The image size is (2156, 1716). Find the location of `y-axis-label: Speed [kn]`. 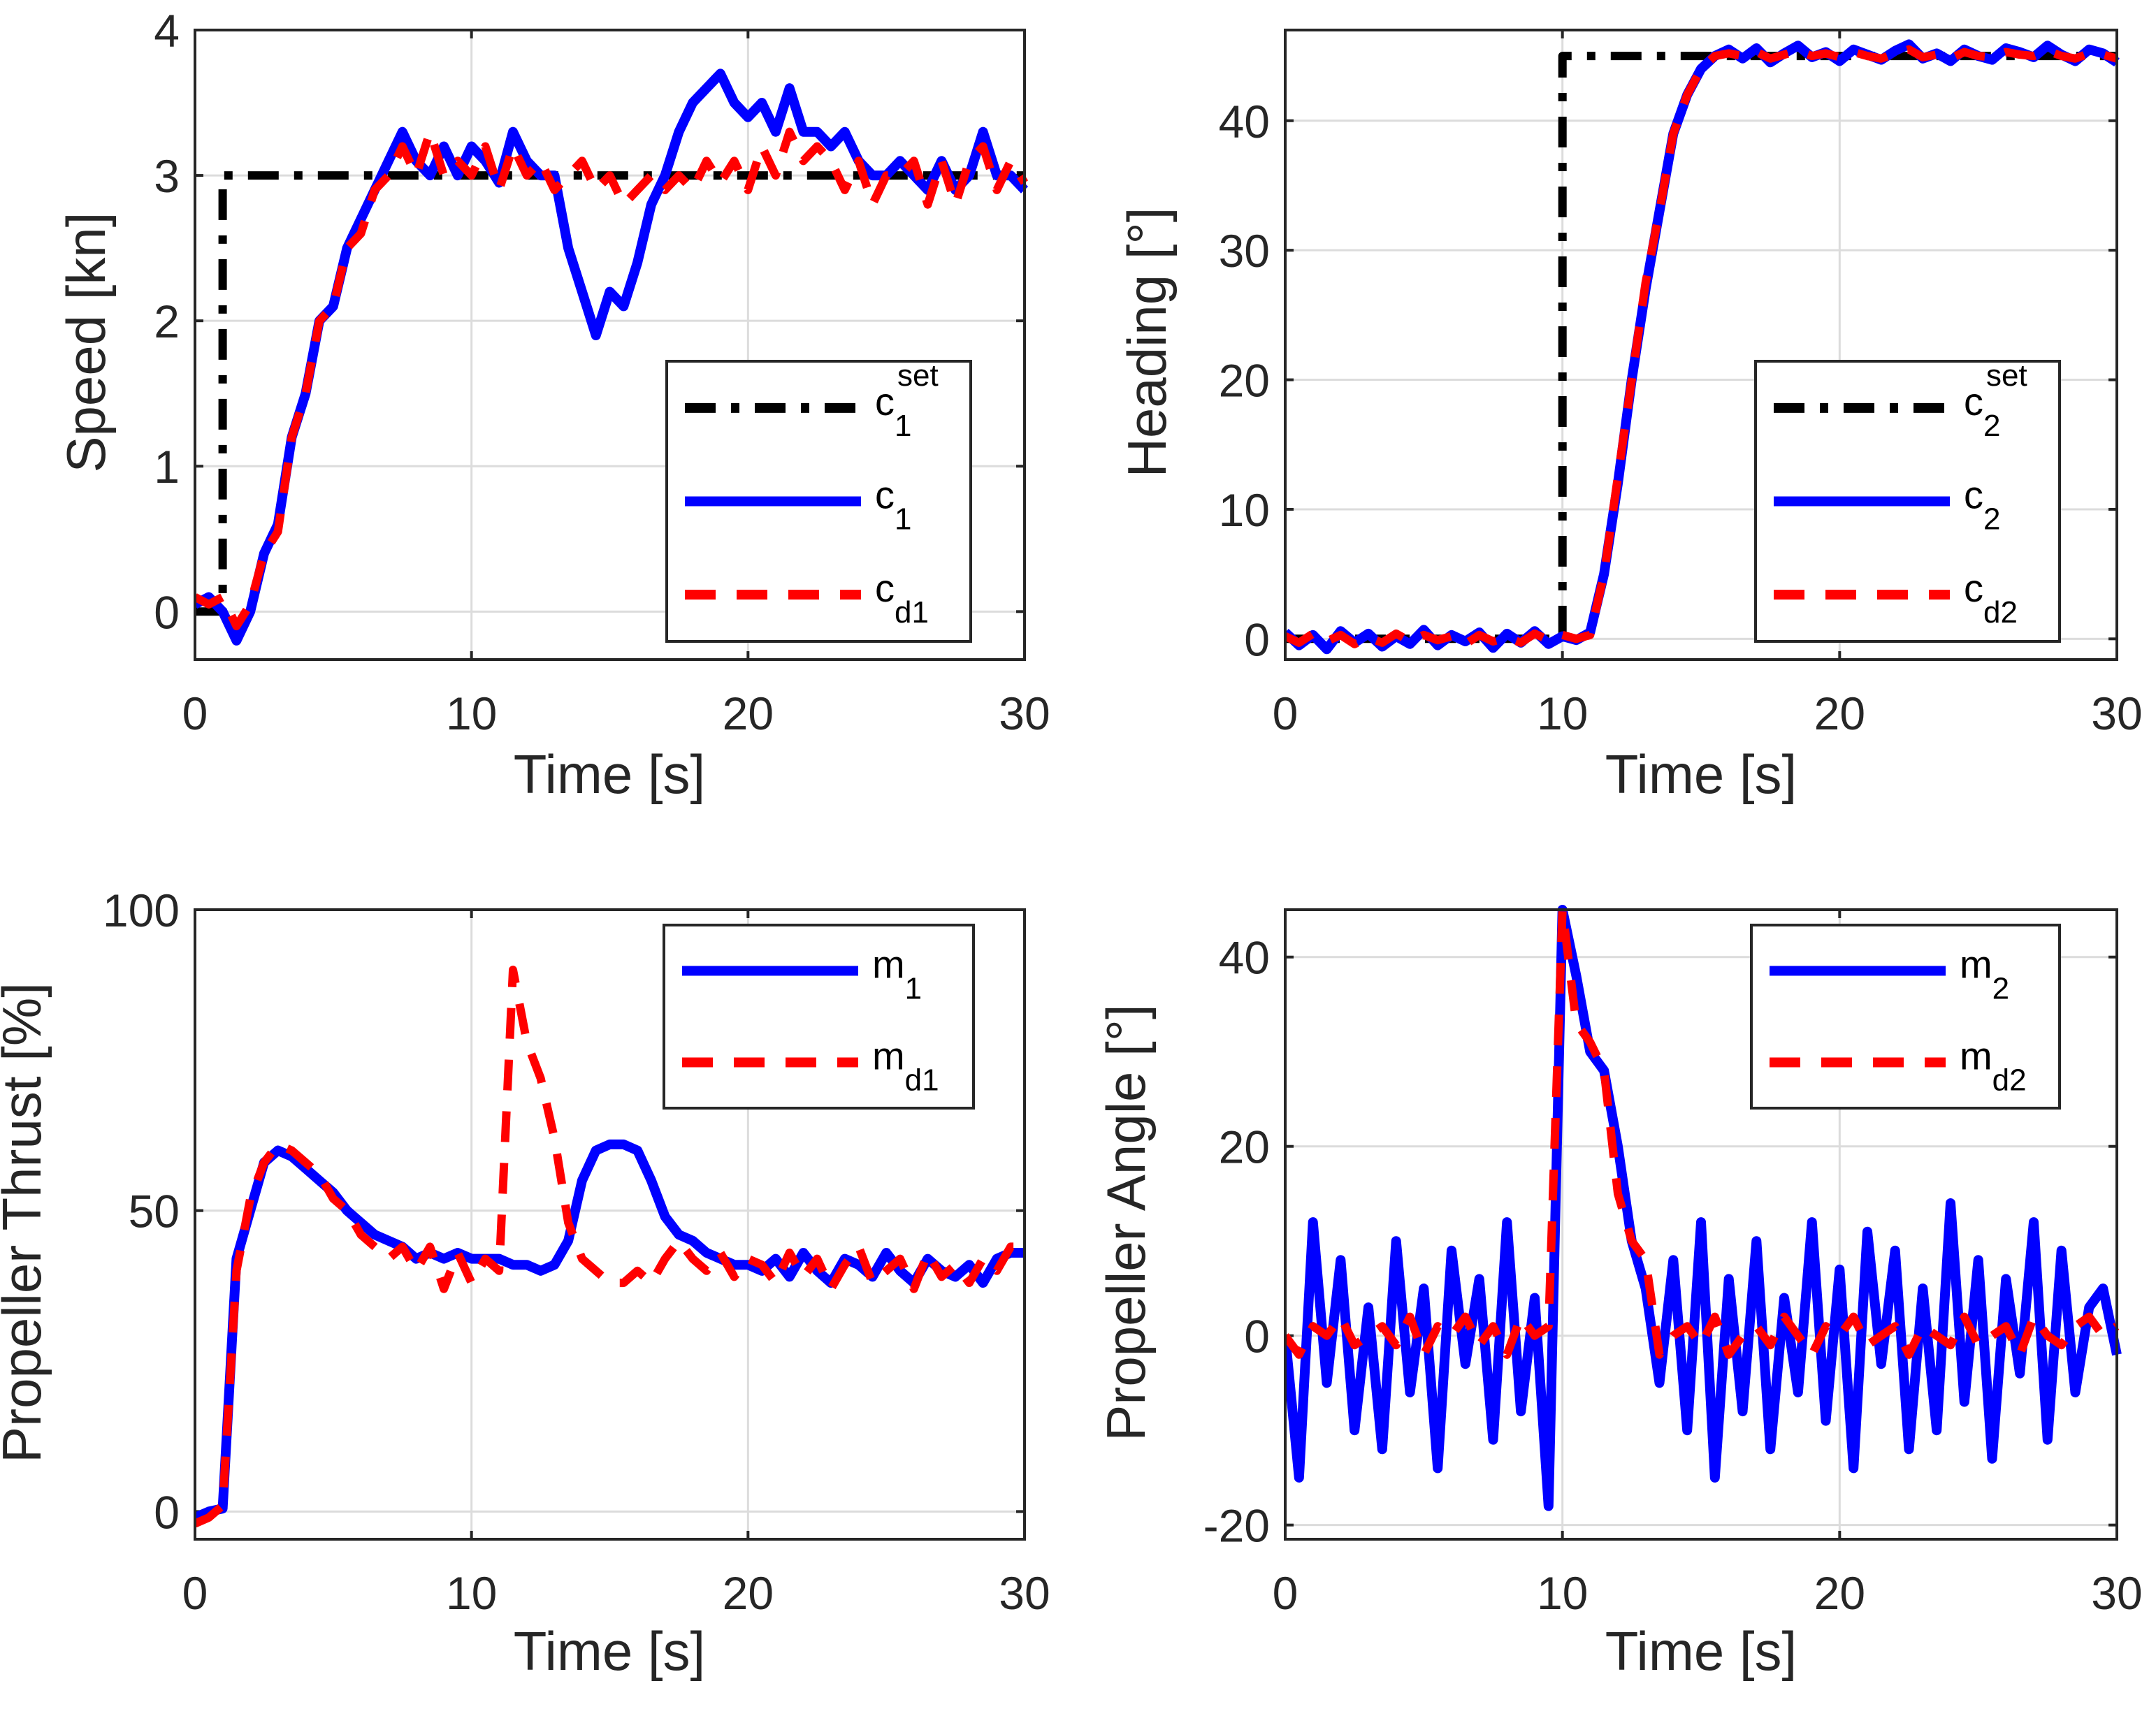

y-axis-label: Speed [kn] is located at coordinates (86, 342).